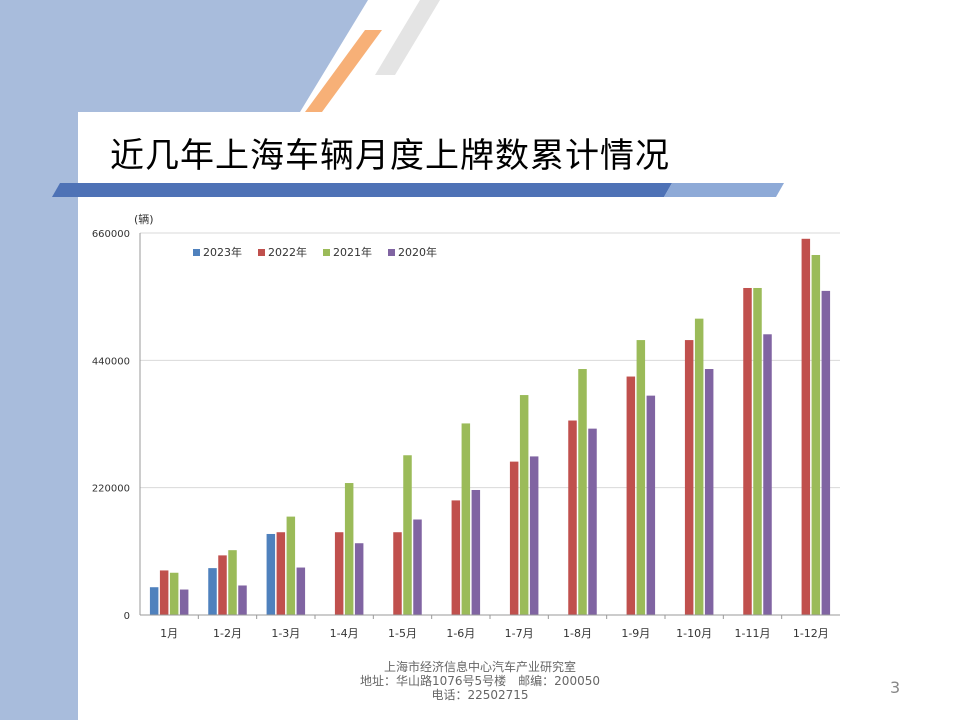 Image resolution: width=960 pixels, height=720 pixels. What do you see at coordinates (895, 687) in the screenshot?
I see `page-number: 3` at bounding box center [895, 687].